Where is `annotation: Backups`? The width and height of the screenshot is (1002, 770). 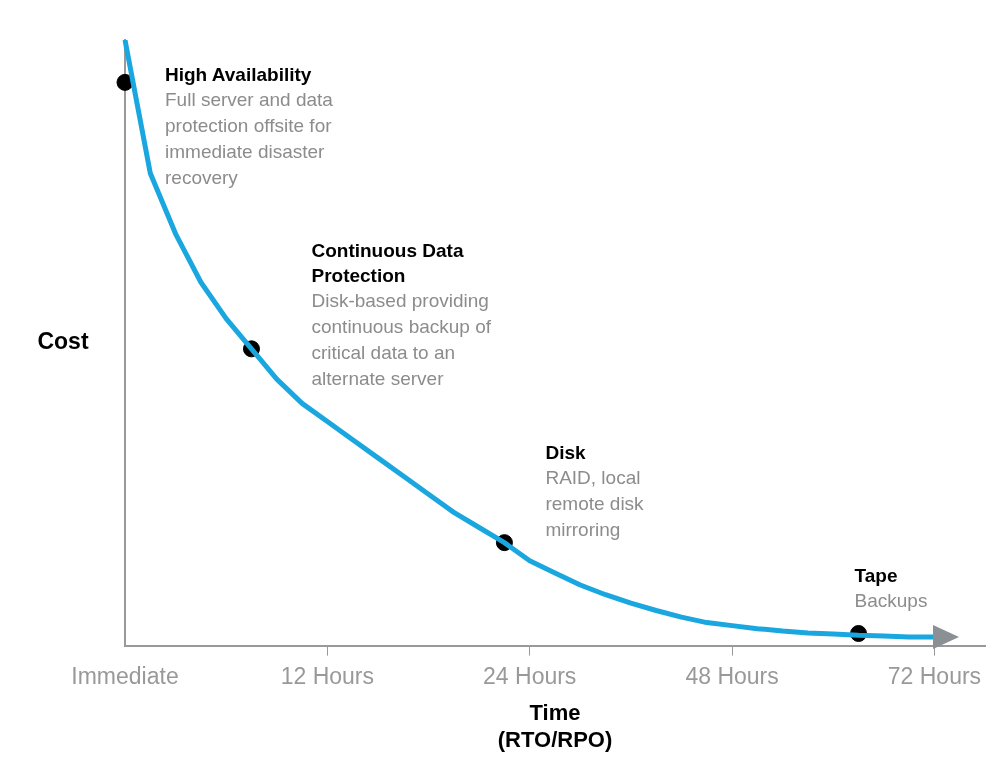 annotation: Backups is located at coordinates (891, 601).